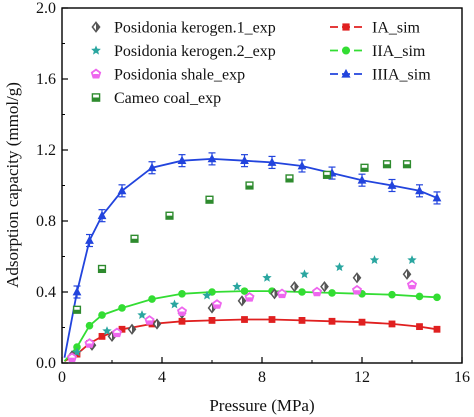 The image size is (474, 417). Describe the element at coordinates (46, 79) in the screenshot. I see `y-tick-label: 1.6` at that location.